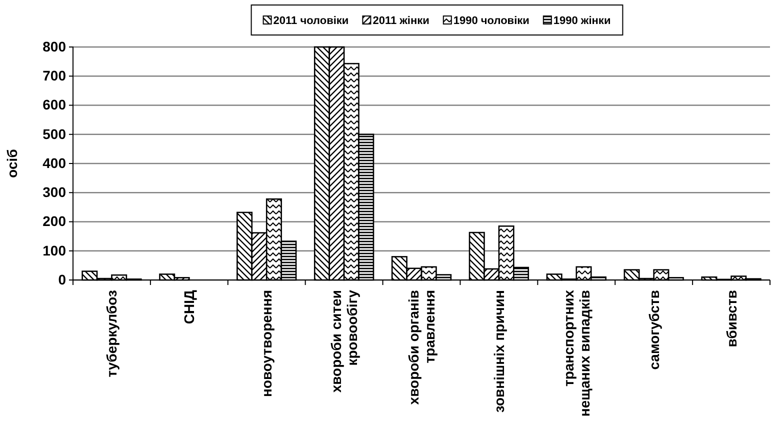 The width and height of the screenshot is (774, 443). Describe the element at coordinates (54, 250) in the screenshot. I see `y-tick-label: 100` at that location.